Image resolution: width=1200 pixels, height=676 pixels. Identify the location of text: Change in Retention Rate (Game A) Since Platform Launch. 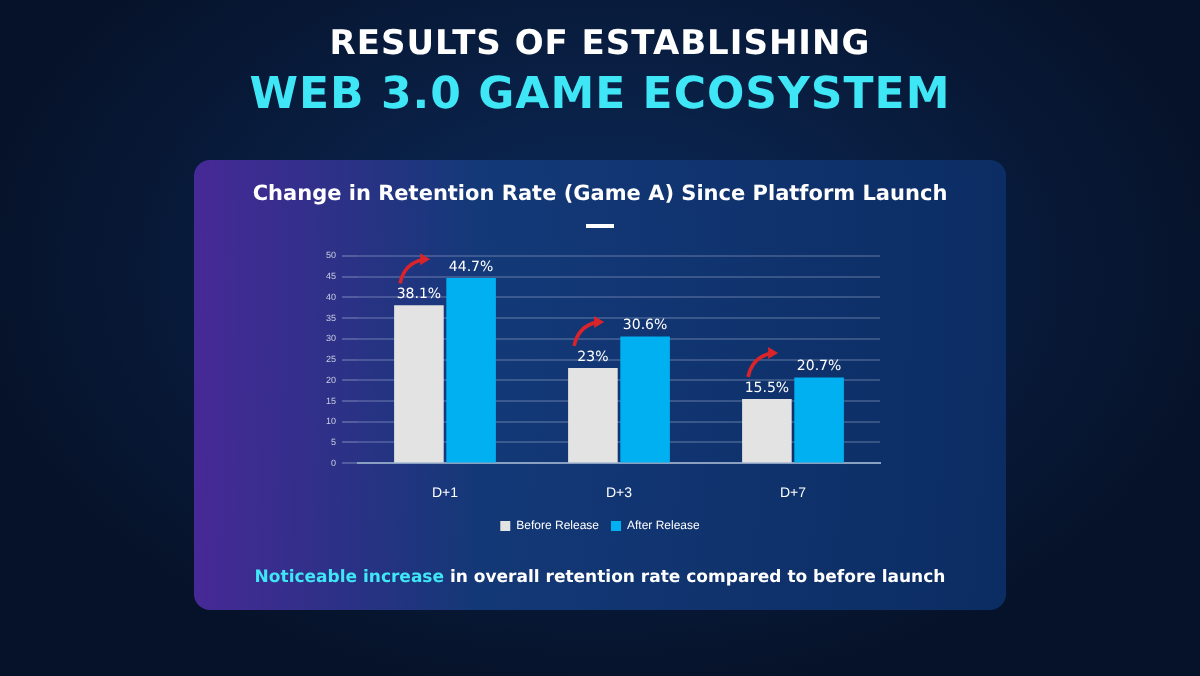
(600, 194).